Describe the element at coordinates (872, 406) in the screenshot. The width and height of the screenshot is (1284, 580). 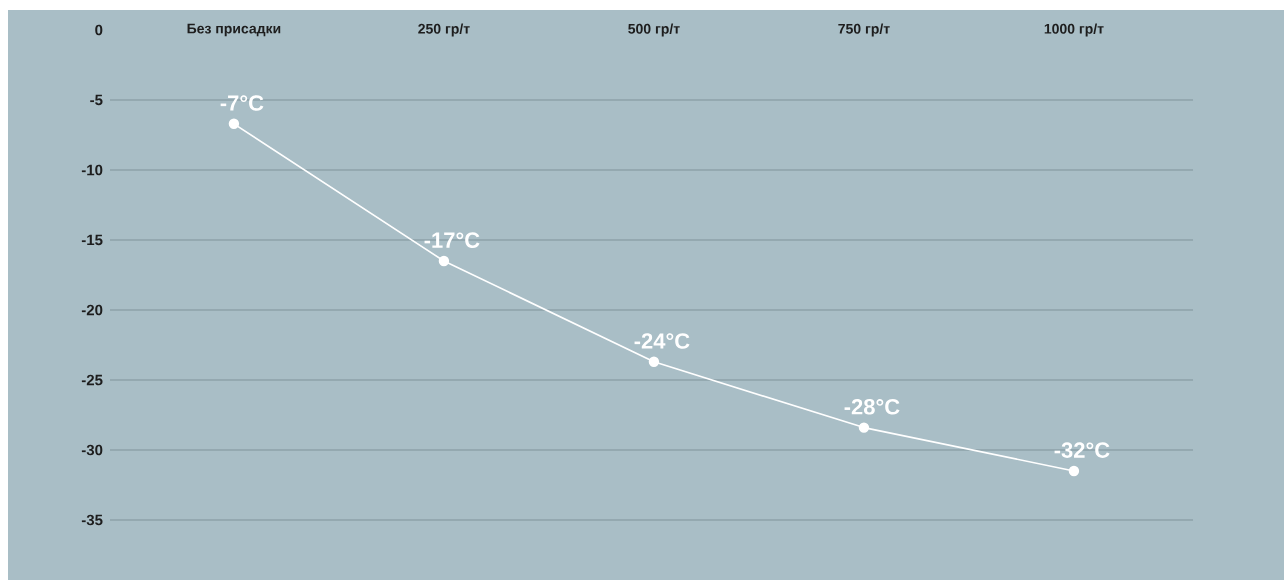
I see `data-label: -28°C` at that location.